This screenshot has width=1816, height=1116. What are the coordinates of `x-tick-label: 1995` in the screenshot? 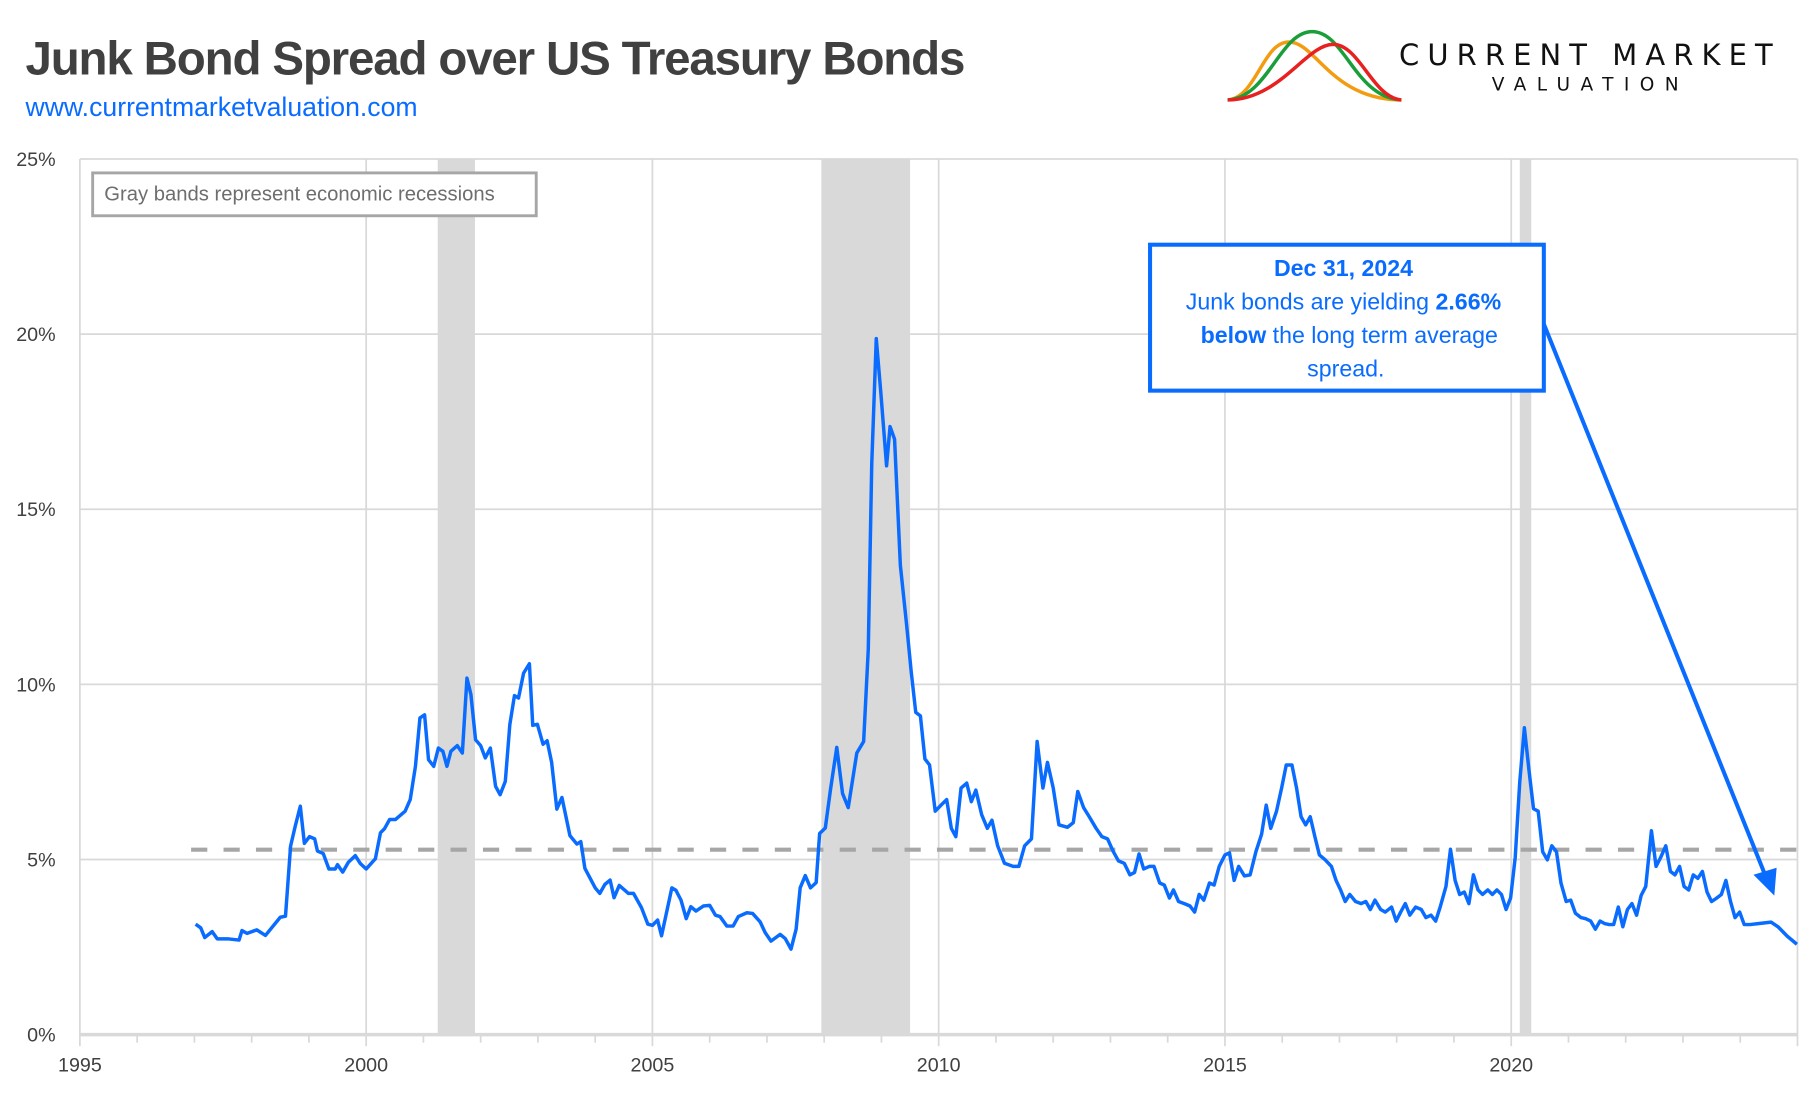 It's located at (80, 1066).